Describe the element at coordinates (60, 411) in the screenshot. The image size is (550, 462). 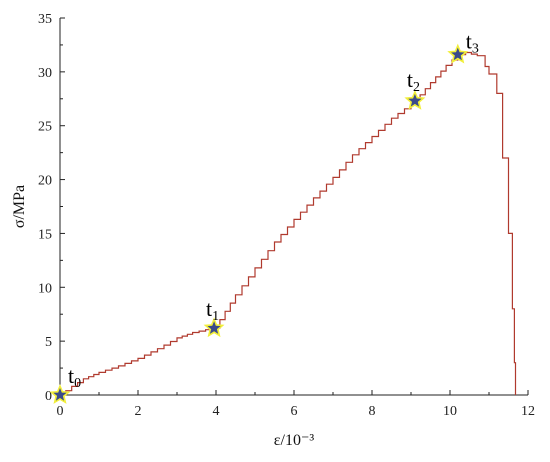
I see `x-tick-label: 0` at that location.